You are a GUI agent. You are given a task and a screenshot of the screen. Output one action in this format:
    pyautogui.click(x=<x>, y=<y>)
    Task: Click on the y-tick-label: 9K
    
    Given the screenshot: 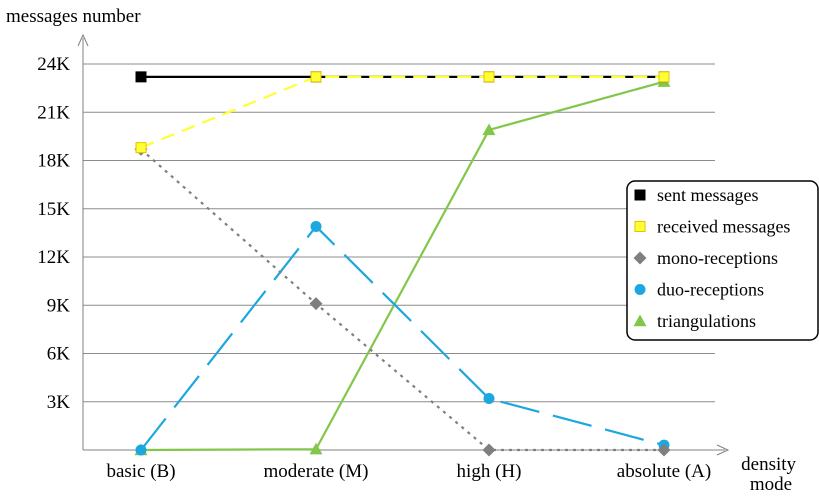 What is the action you would take?
    pyautogui.click(x=59, y=305)
    